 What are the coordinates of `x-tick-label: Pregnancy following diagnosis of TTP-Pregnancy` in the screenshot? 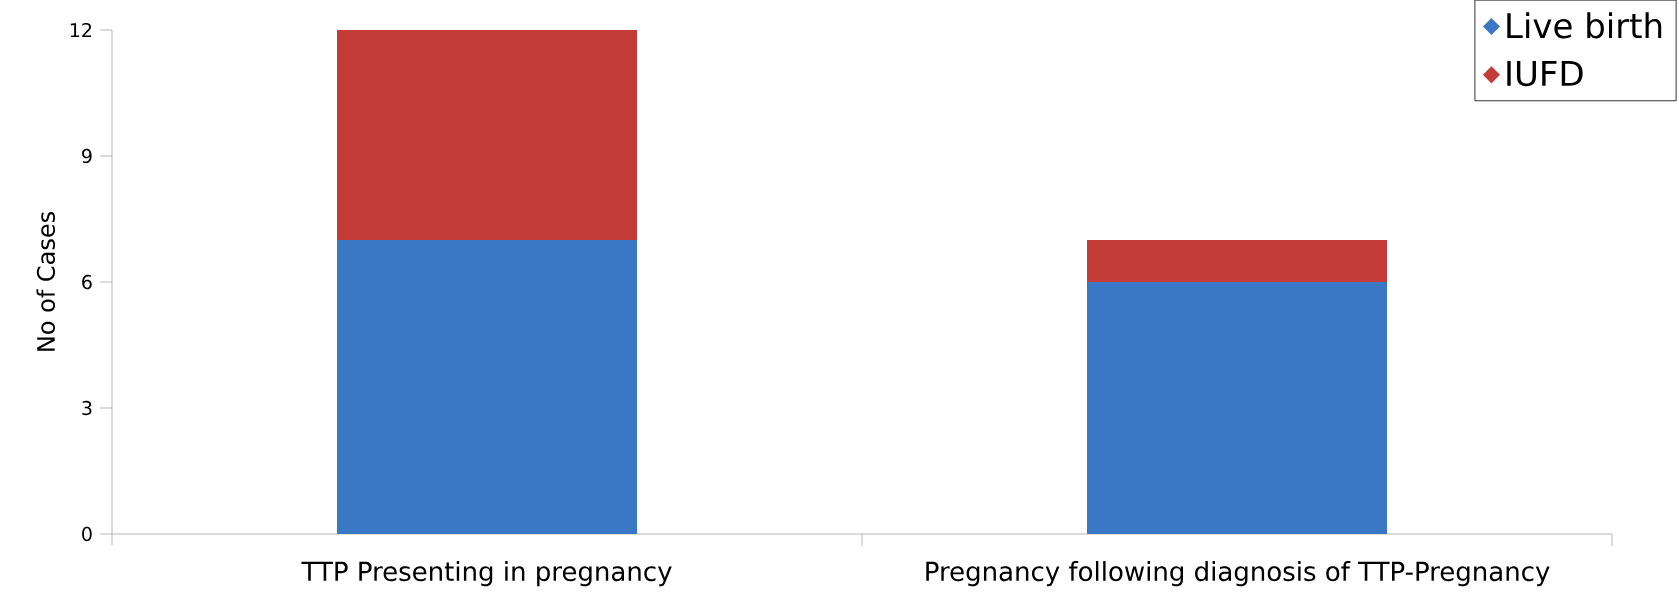 It's located at (1238, 574).